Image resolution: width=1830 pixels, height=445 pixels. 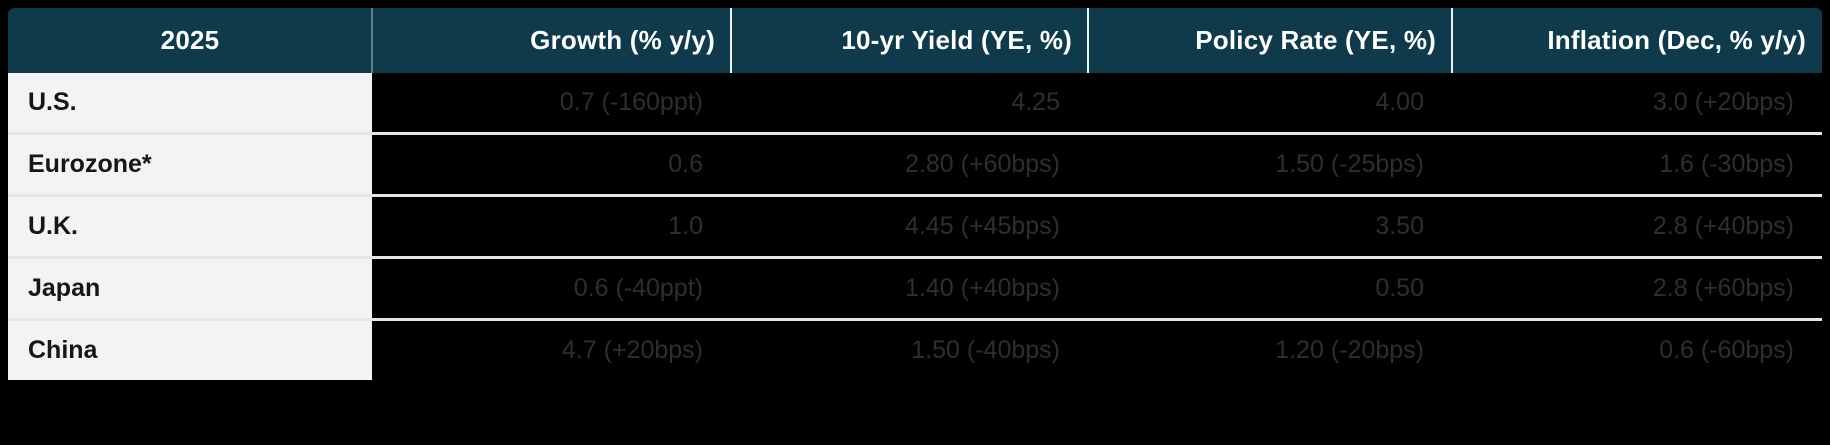 What do you see at coordinates (1270, 350) in the screenshot?
I see `policy-rate-value: 1.20 (-20bps)` at bounding box center [1270, 350].